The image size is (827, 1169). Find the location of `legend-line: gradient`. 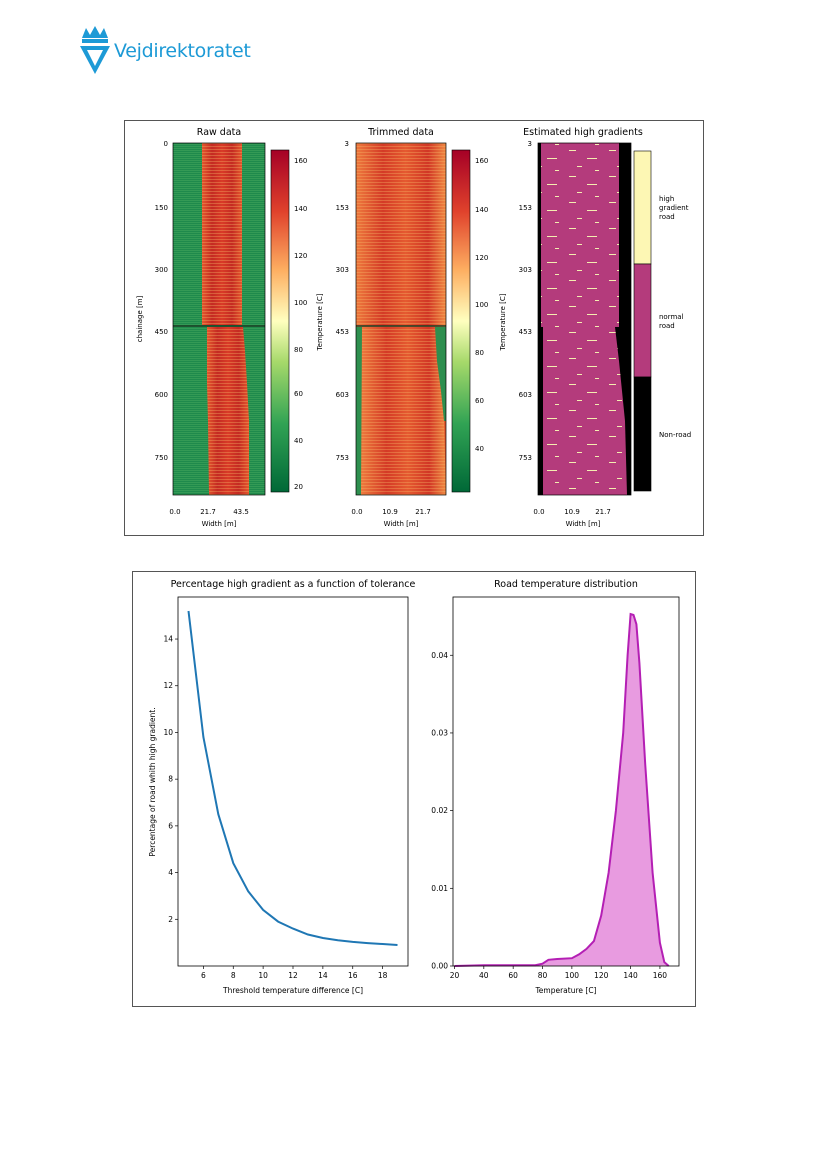

legend-line: gradient is located at coordinates (674, 208).